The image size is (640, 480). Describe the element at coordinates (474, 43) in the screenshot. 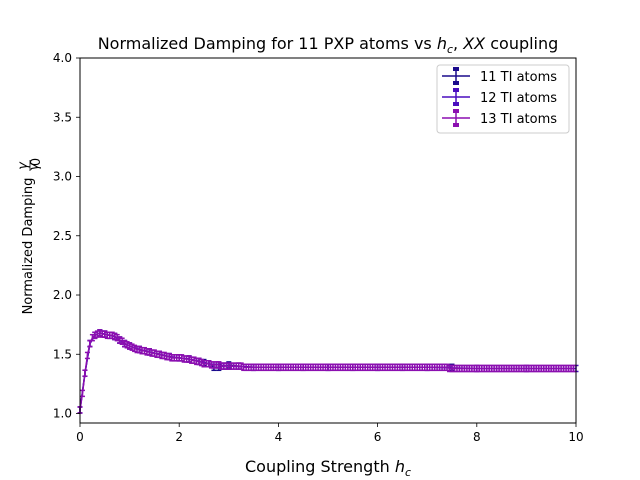

I see `title-var2: XX` at that location.